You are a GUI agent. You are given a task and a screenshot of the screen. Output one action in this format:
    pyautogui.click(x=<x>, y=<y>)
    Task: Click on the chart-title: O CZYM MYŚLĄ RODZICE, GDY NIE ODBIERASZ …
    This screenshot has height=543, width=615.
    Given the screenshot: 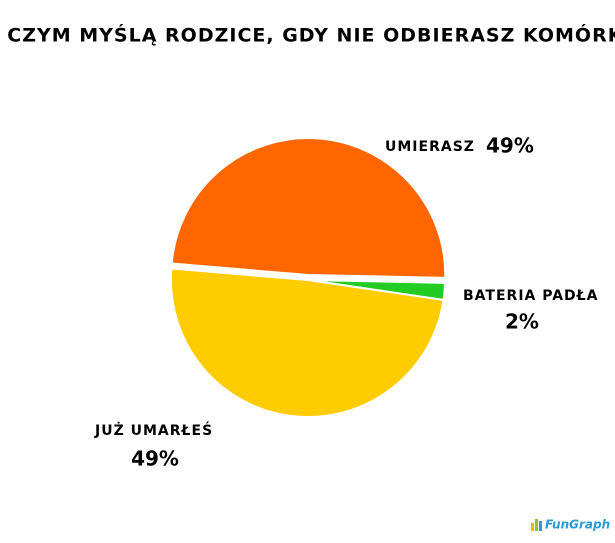 What is the action you would take?
    pyautogui.click(x=307, y=35)
    